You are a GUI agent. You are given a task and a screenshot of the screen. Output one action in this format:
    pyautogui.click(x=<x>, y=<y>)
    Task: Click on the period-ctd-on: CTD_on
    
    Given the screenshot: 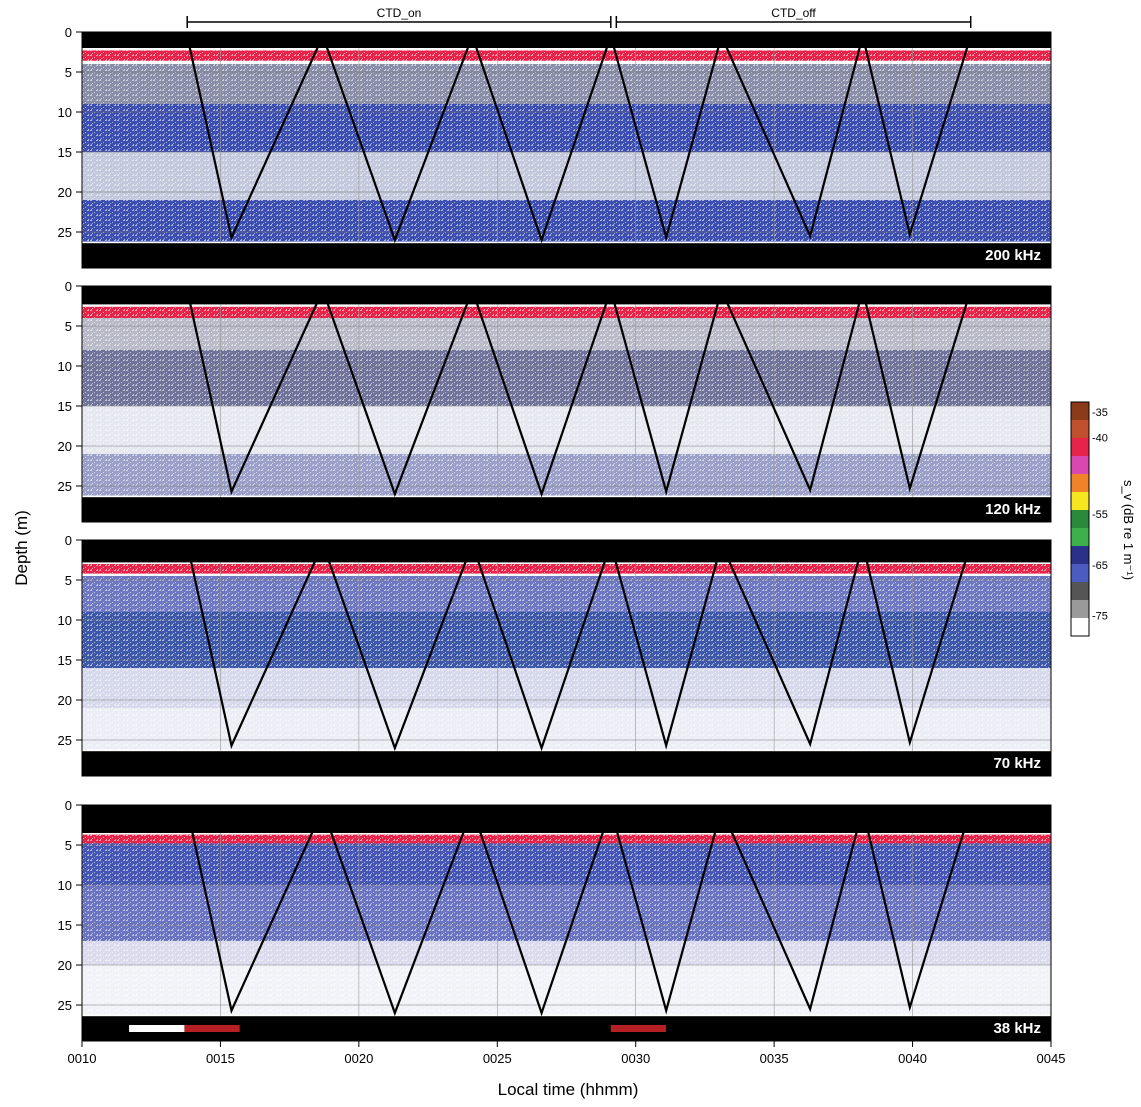 What is the action you would take?
    pyautogui.click(x=399, y=17)
    